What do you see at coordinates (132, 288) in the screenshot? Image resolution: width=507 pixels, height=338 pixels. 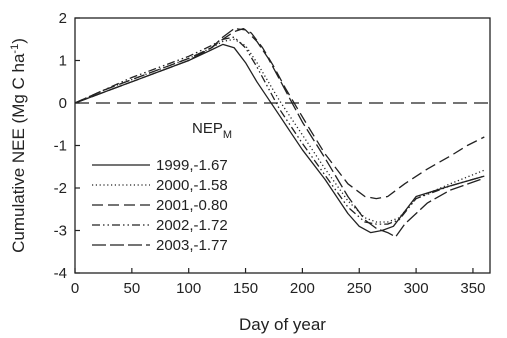 I see `x-tick-label: 50` at bounding box center [132, 288].